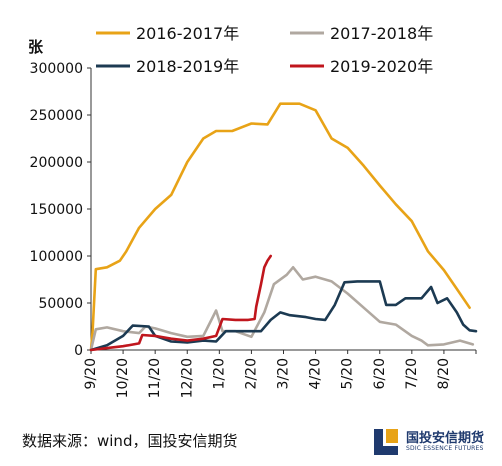 The image size is (502, 466). Describe the element at coordinates (412, 373) in the screenshot. I see `x-tick-label: 7/20` at that location.